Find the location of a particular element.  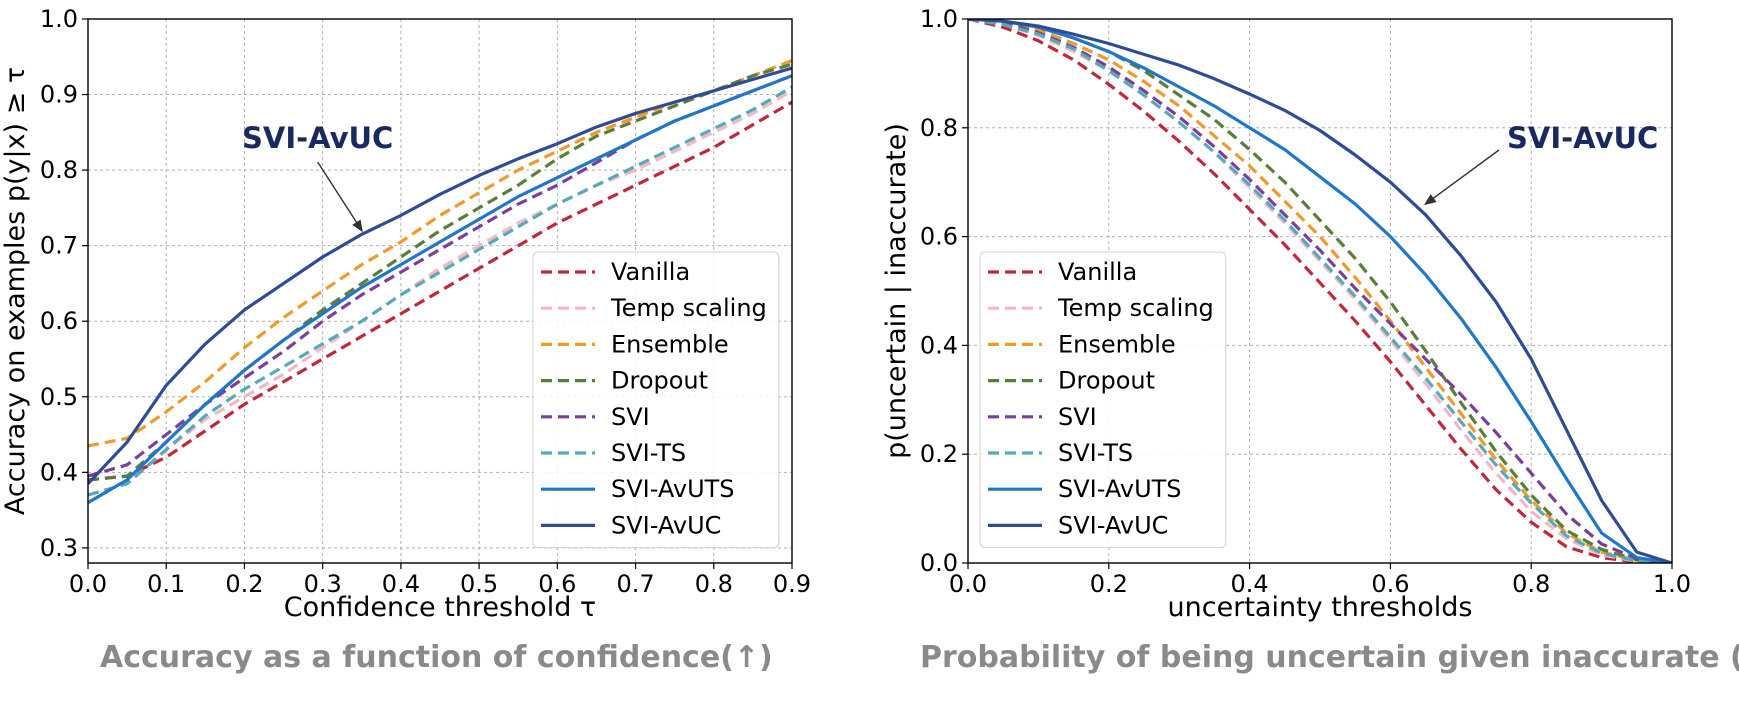

x-tick-label: 0.1 is located at coordinates (166, 584).